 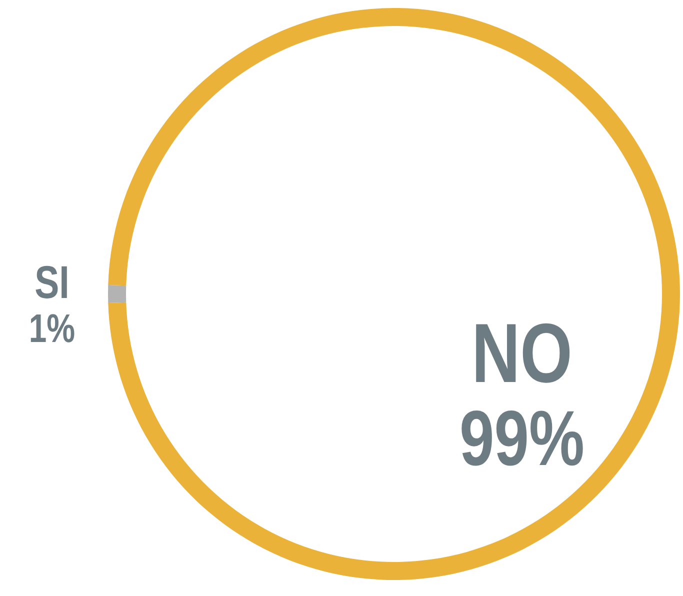 What do you see at coordinates (52, 328) in the screenshot?
I see `data-label: 1%` at bounding box center [52, 328].